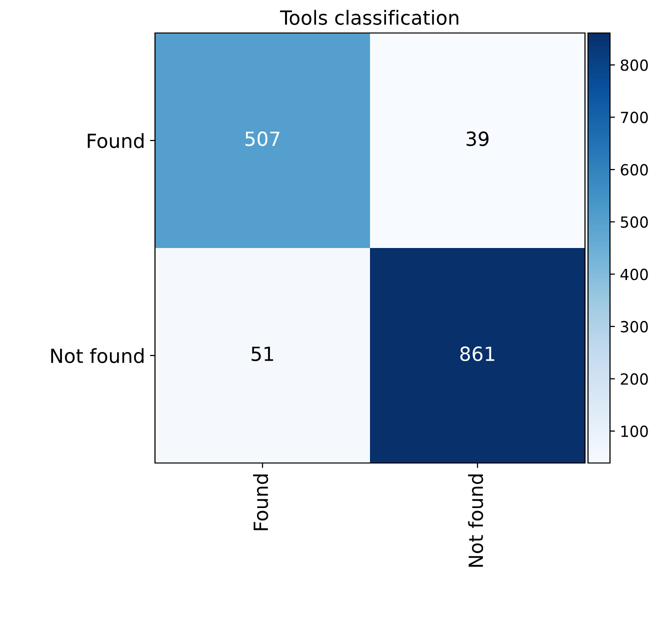  Describe the element at coordinates (634, 118) in the screenshot. I see `color-bar-label: 700` at that location.